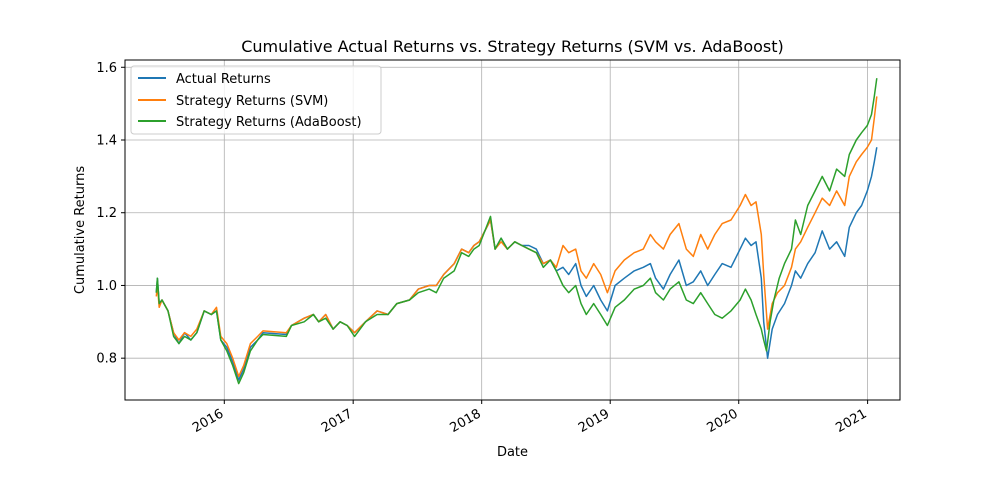 The image size is (1000, 500). I want to click on legend-label-actual: Actual Returns, so click(223, 79).